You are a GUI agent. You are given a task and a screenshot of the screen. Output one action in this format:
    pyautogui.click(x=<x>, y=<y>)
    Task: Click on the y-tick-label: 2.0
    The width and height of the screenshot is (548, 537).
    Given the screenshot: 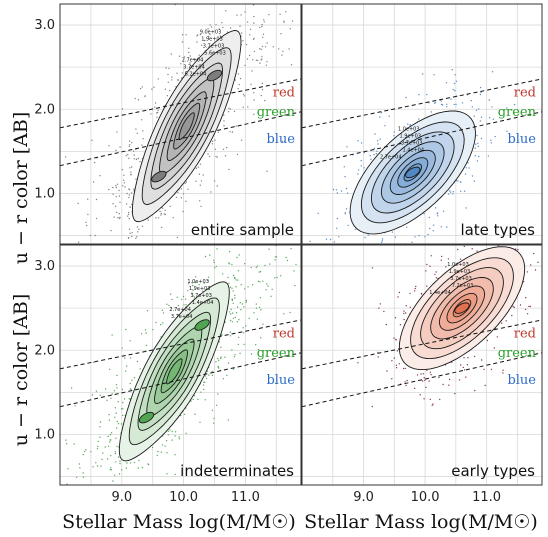 What is the action you would take?
    pyautogui.click(x=44, y=350)
    